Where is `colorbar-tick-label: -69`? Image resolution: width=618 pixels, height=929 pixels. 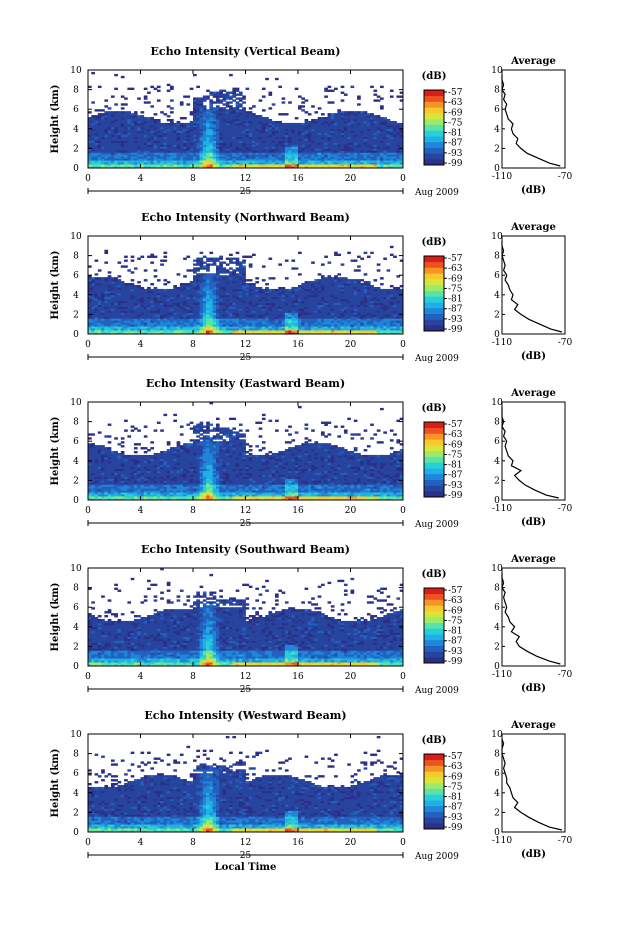 colorbar-tick-label: -69 is located at coordinates (455, 113).